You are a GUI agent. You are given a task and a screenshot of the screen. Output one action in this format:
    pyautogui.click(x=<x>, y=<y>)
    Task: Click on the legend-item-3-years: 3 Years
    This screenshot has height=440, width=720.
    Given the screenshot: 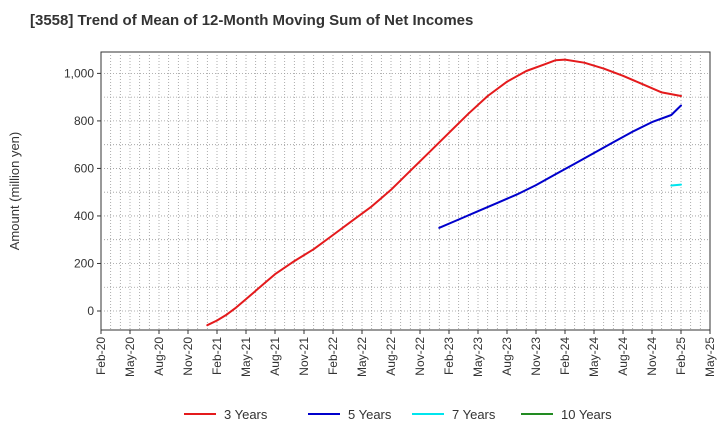 What is the action you would take?
    pyautogui.click(x=226, y=414)
    